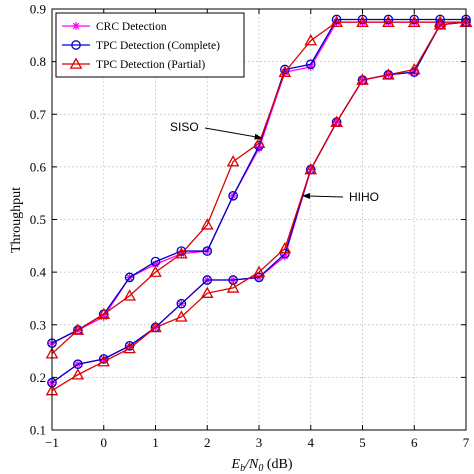 The height and width of the screenshot is (474, 474). Describe the element at coordinates (38, 430) in the screenshot. I see `y-tick-label: 0.1` at that location.